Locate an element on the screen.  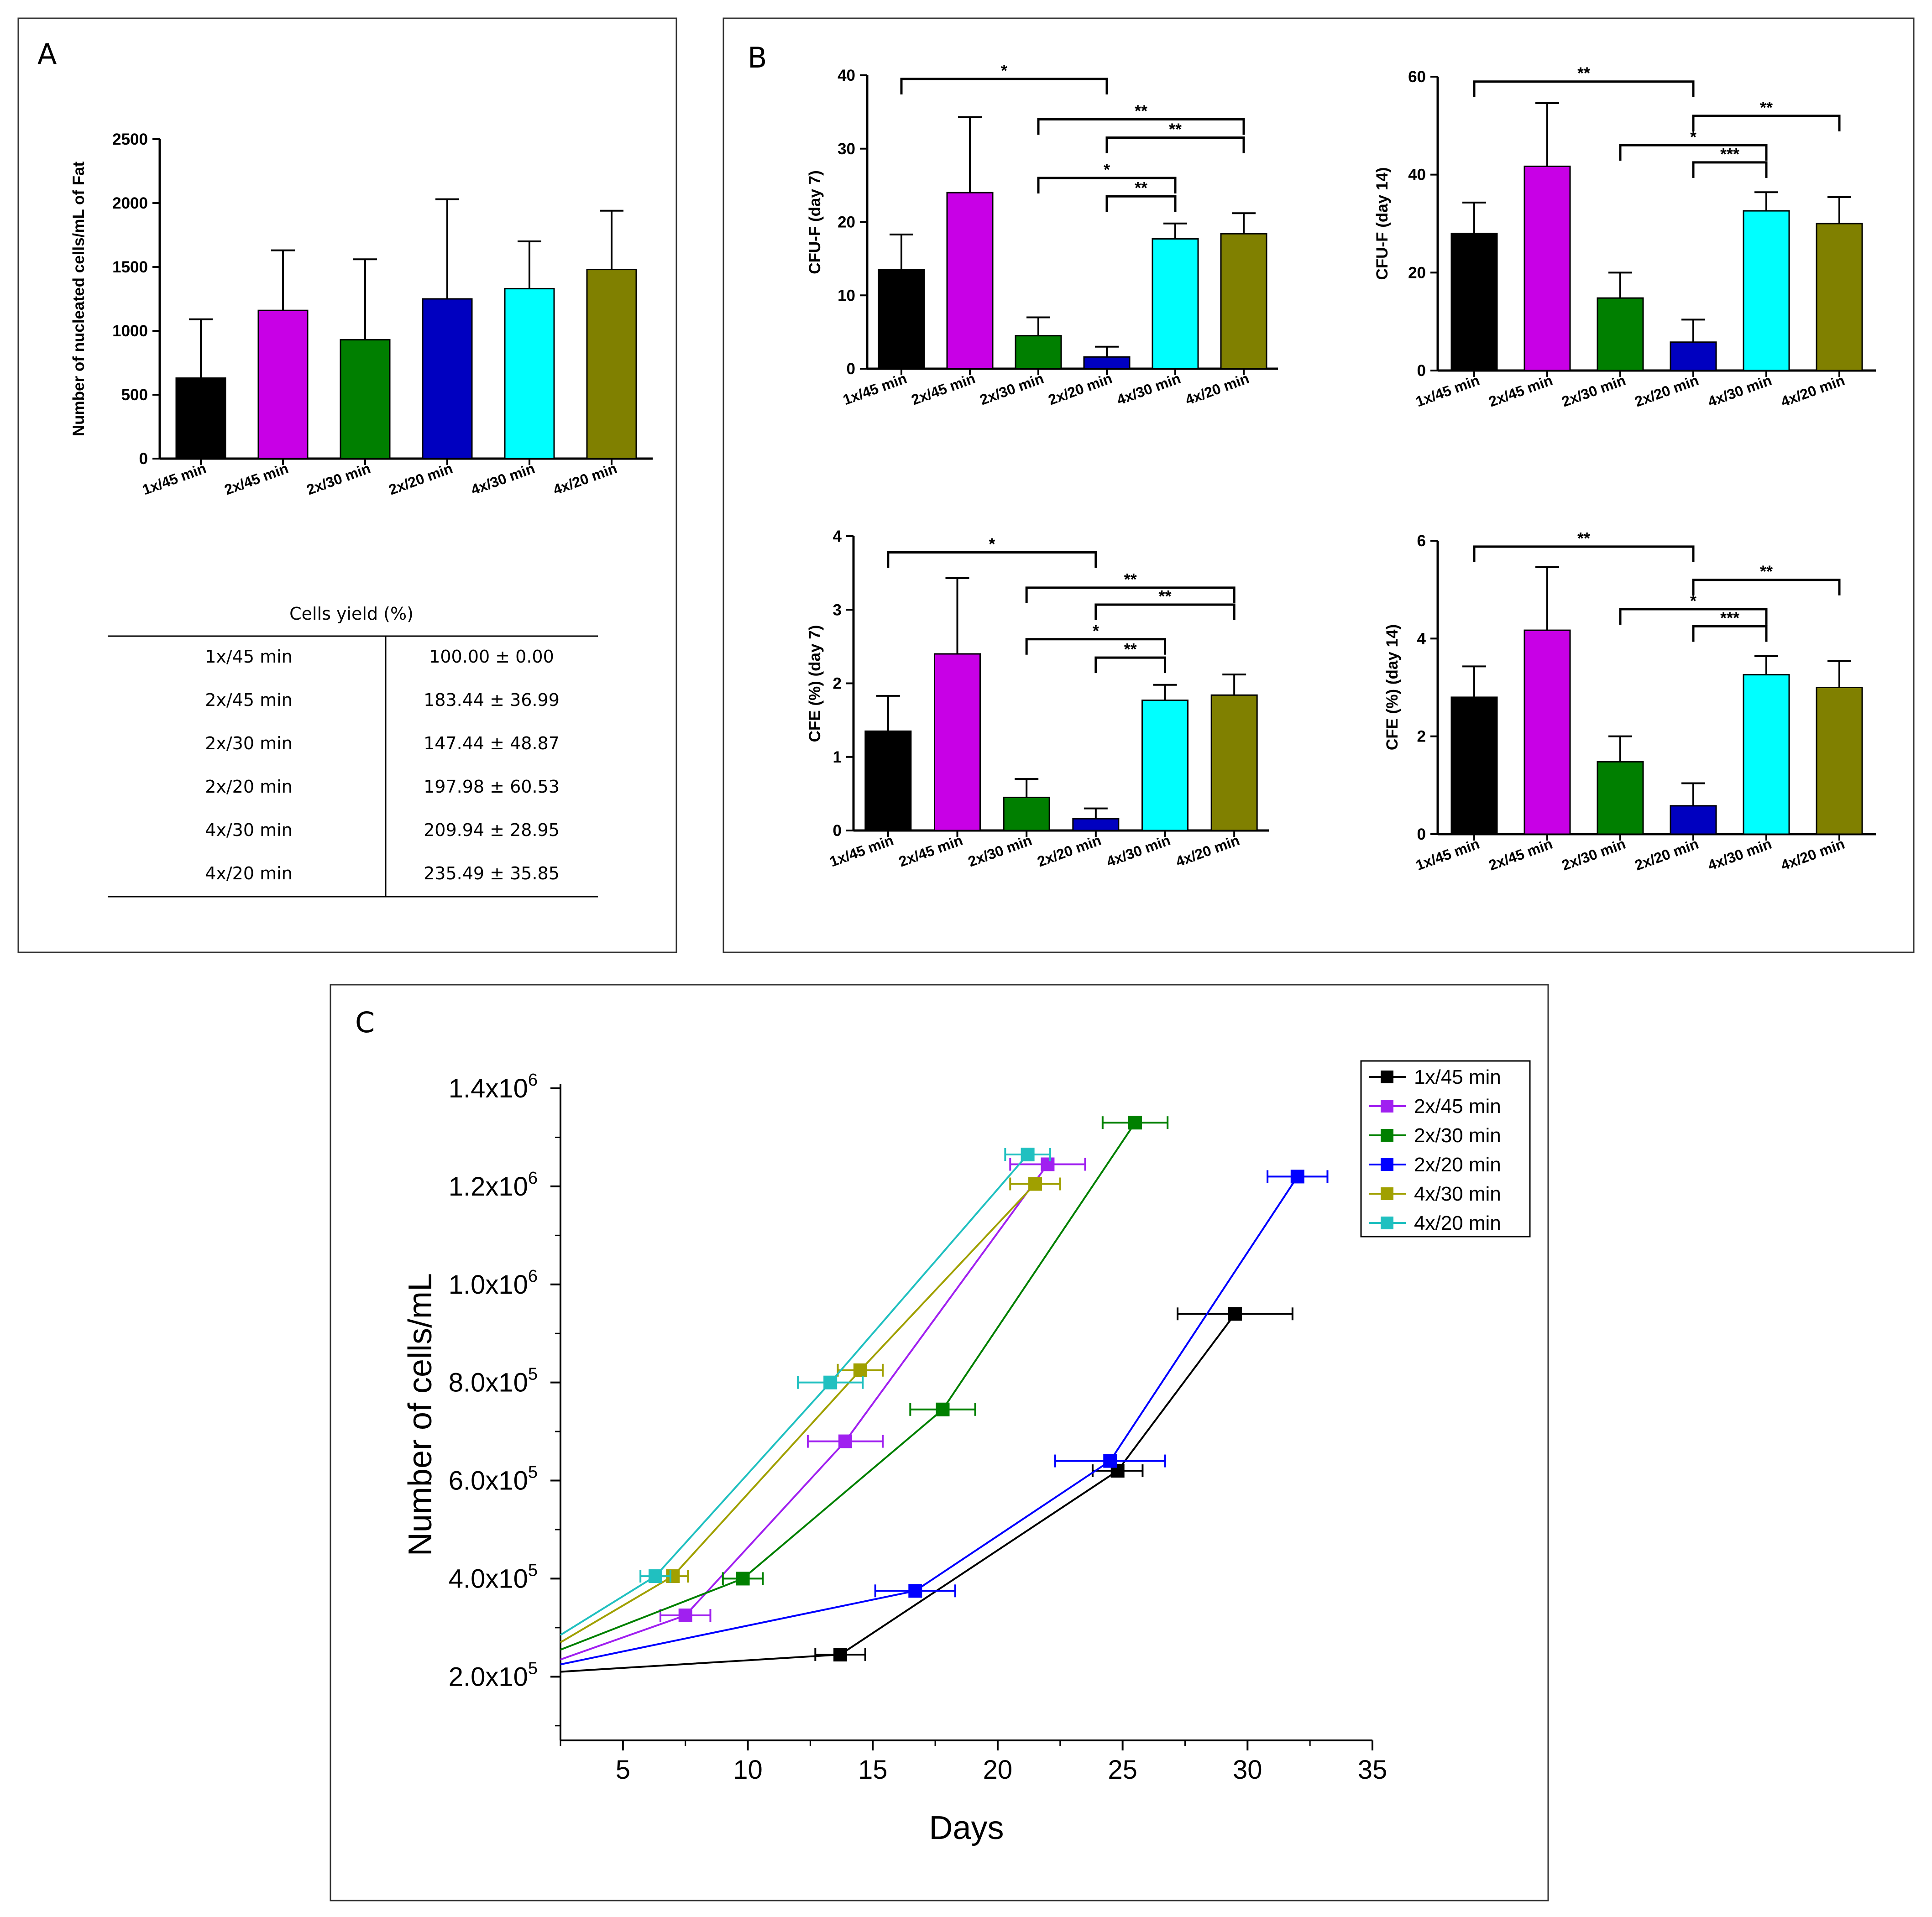
x-tick-label: 10 is located at coordinates (748, 1770).